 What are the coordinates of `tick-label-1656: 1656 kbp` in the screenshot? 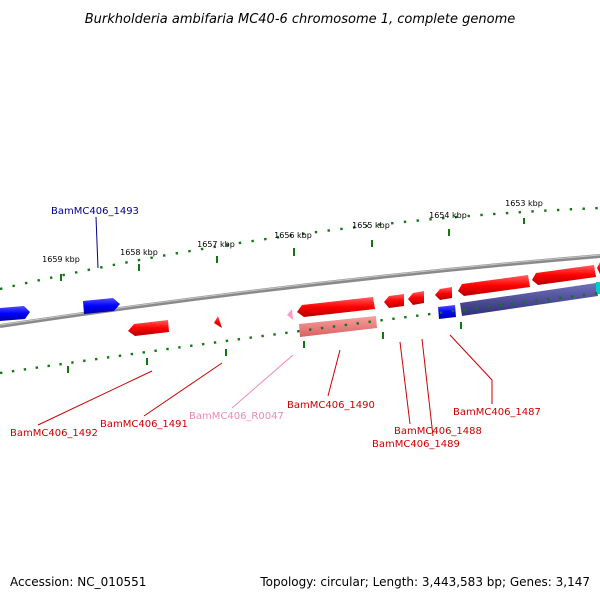 It's located at (293, 235).